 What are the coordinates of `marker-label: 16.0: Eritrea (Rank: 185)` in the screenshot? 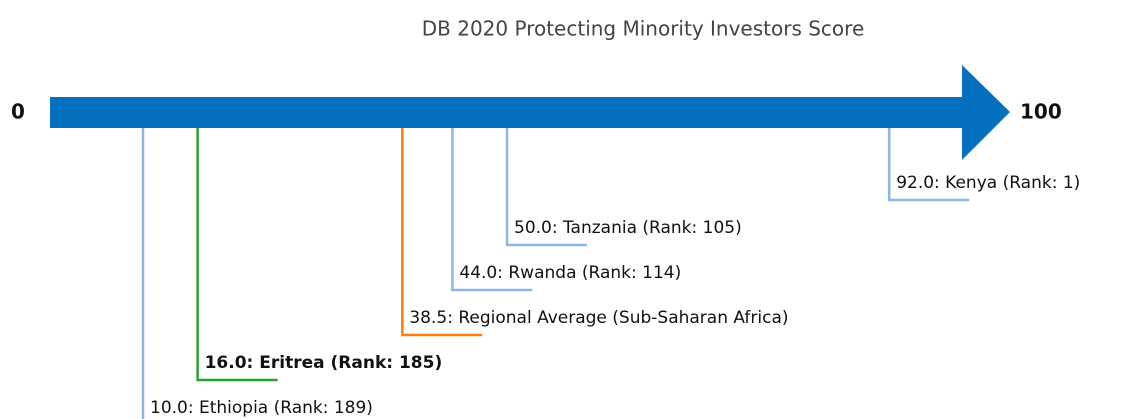 It's located at (324, 363).